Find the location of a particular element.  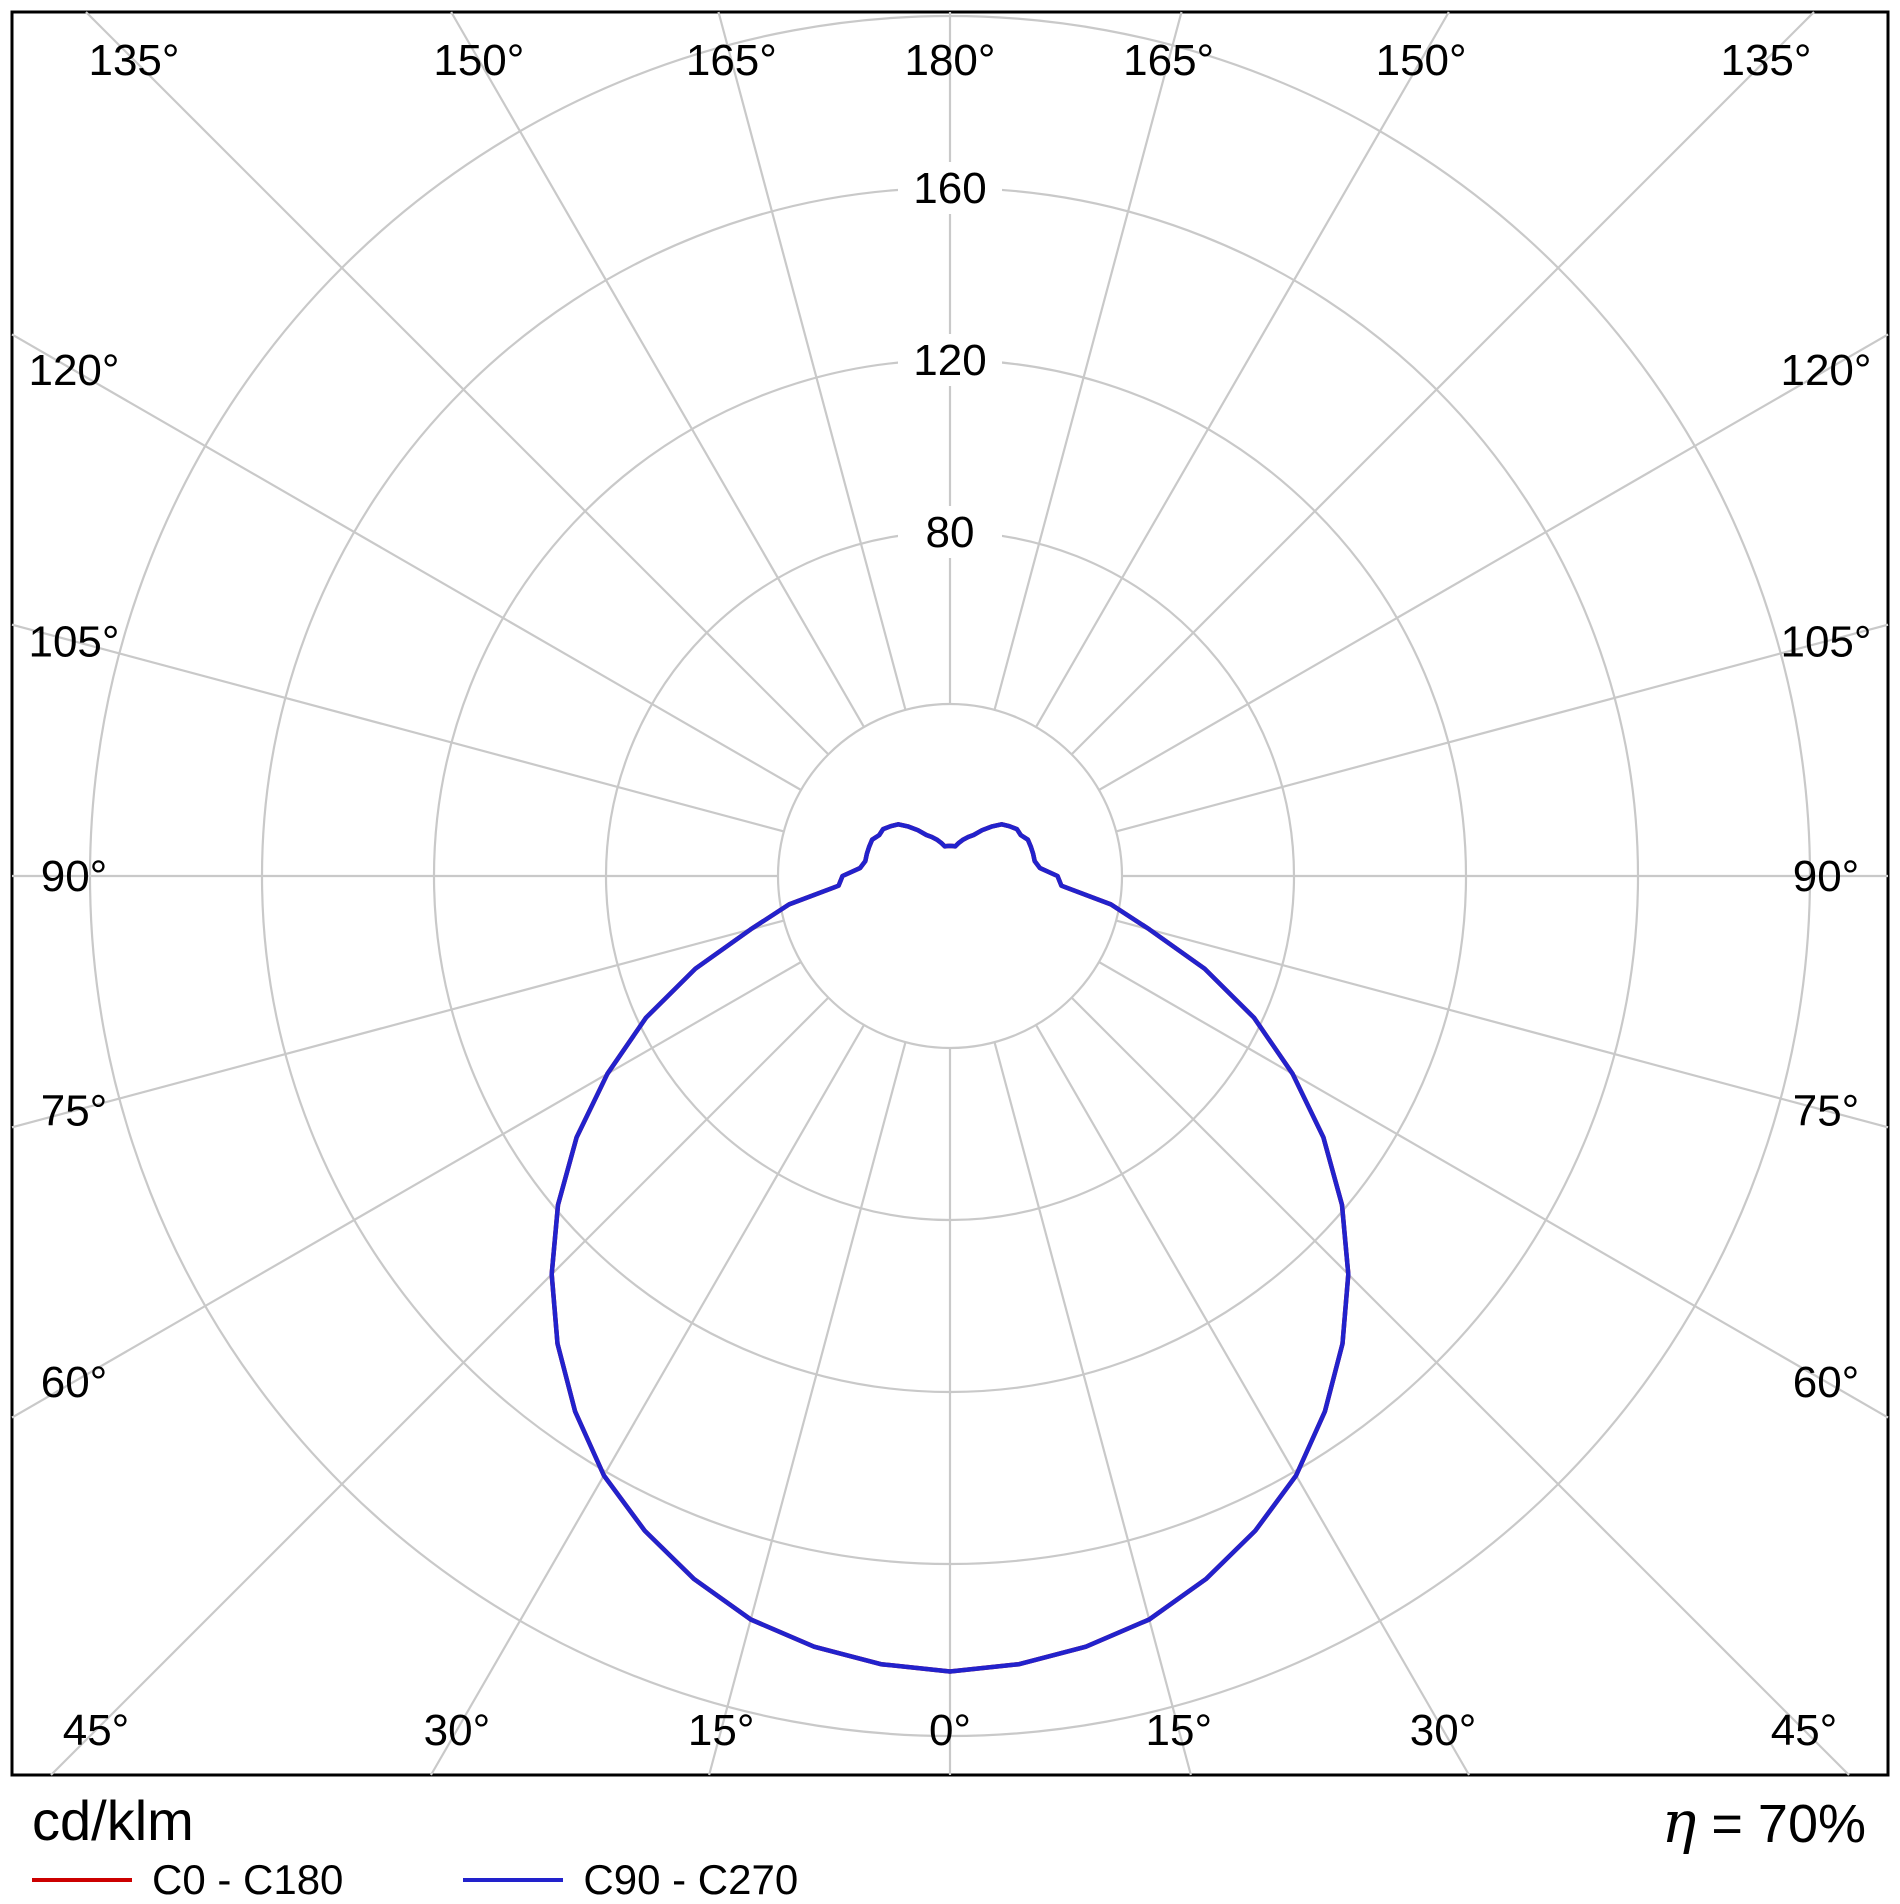

legend-item-c0-c180: C0 - C180 is located at coordinates (187, 1880).